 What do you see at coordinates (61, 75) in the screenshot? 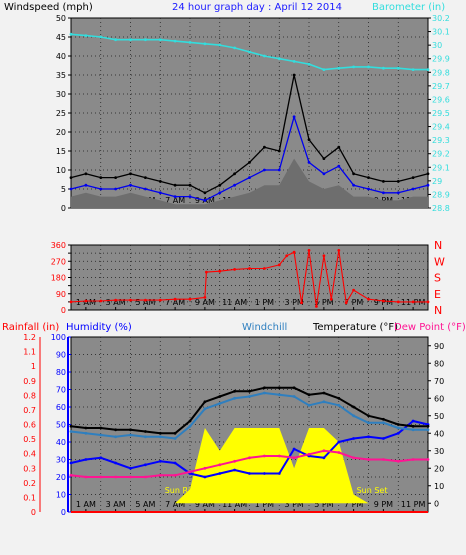
I see `windspeed-tick-label: 35` at bounding box center [61, 75].